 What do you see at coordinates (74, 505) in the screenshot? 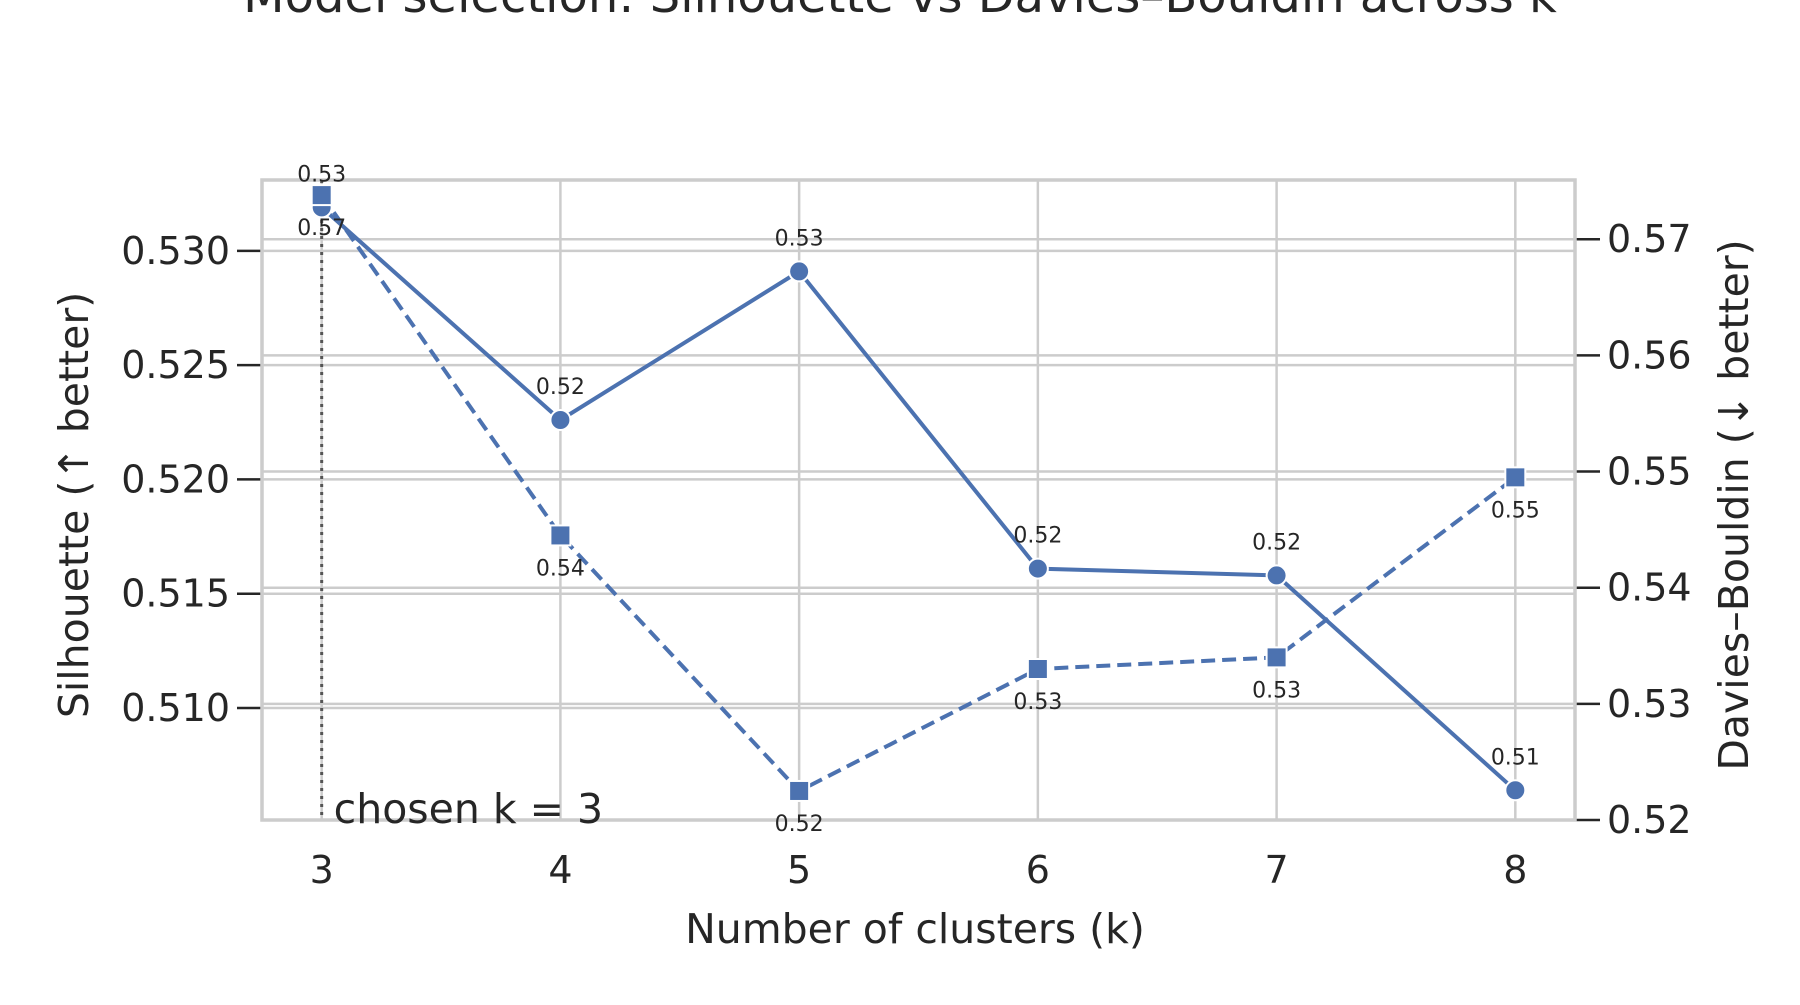
I see `y-axis-title-left: Silhouette (↑ better)` at bounding box center [74, 505].